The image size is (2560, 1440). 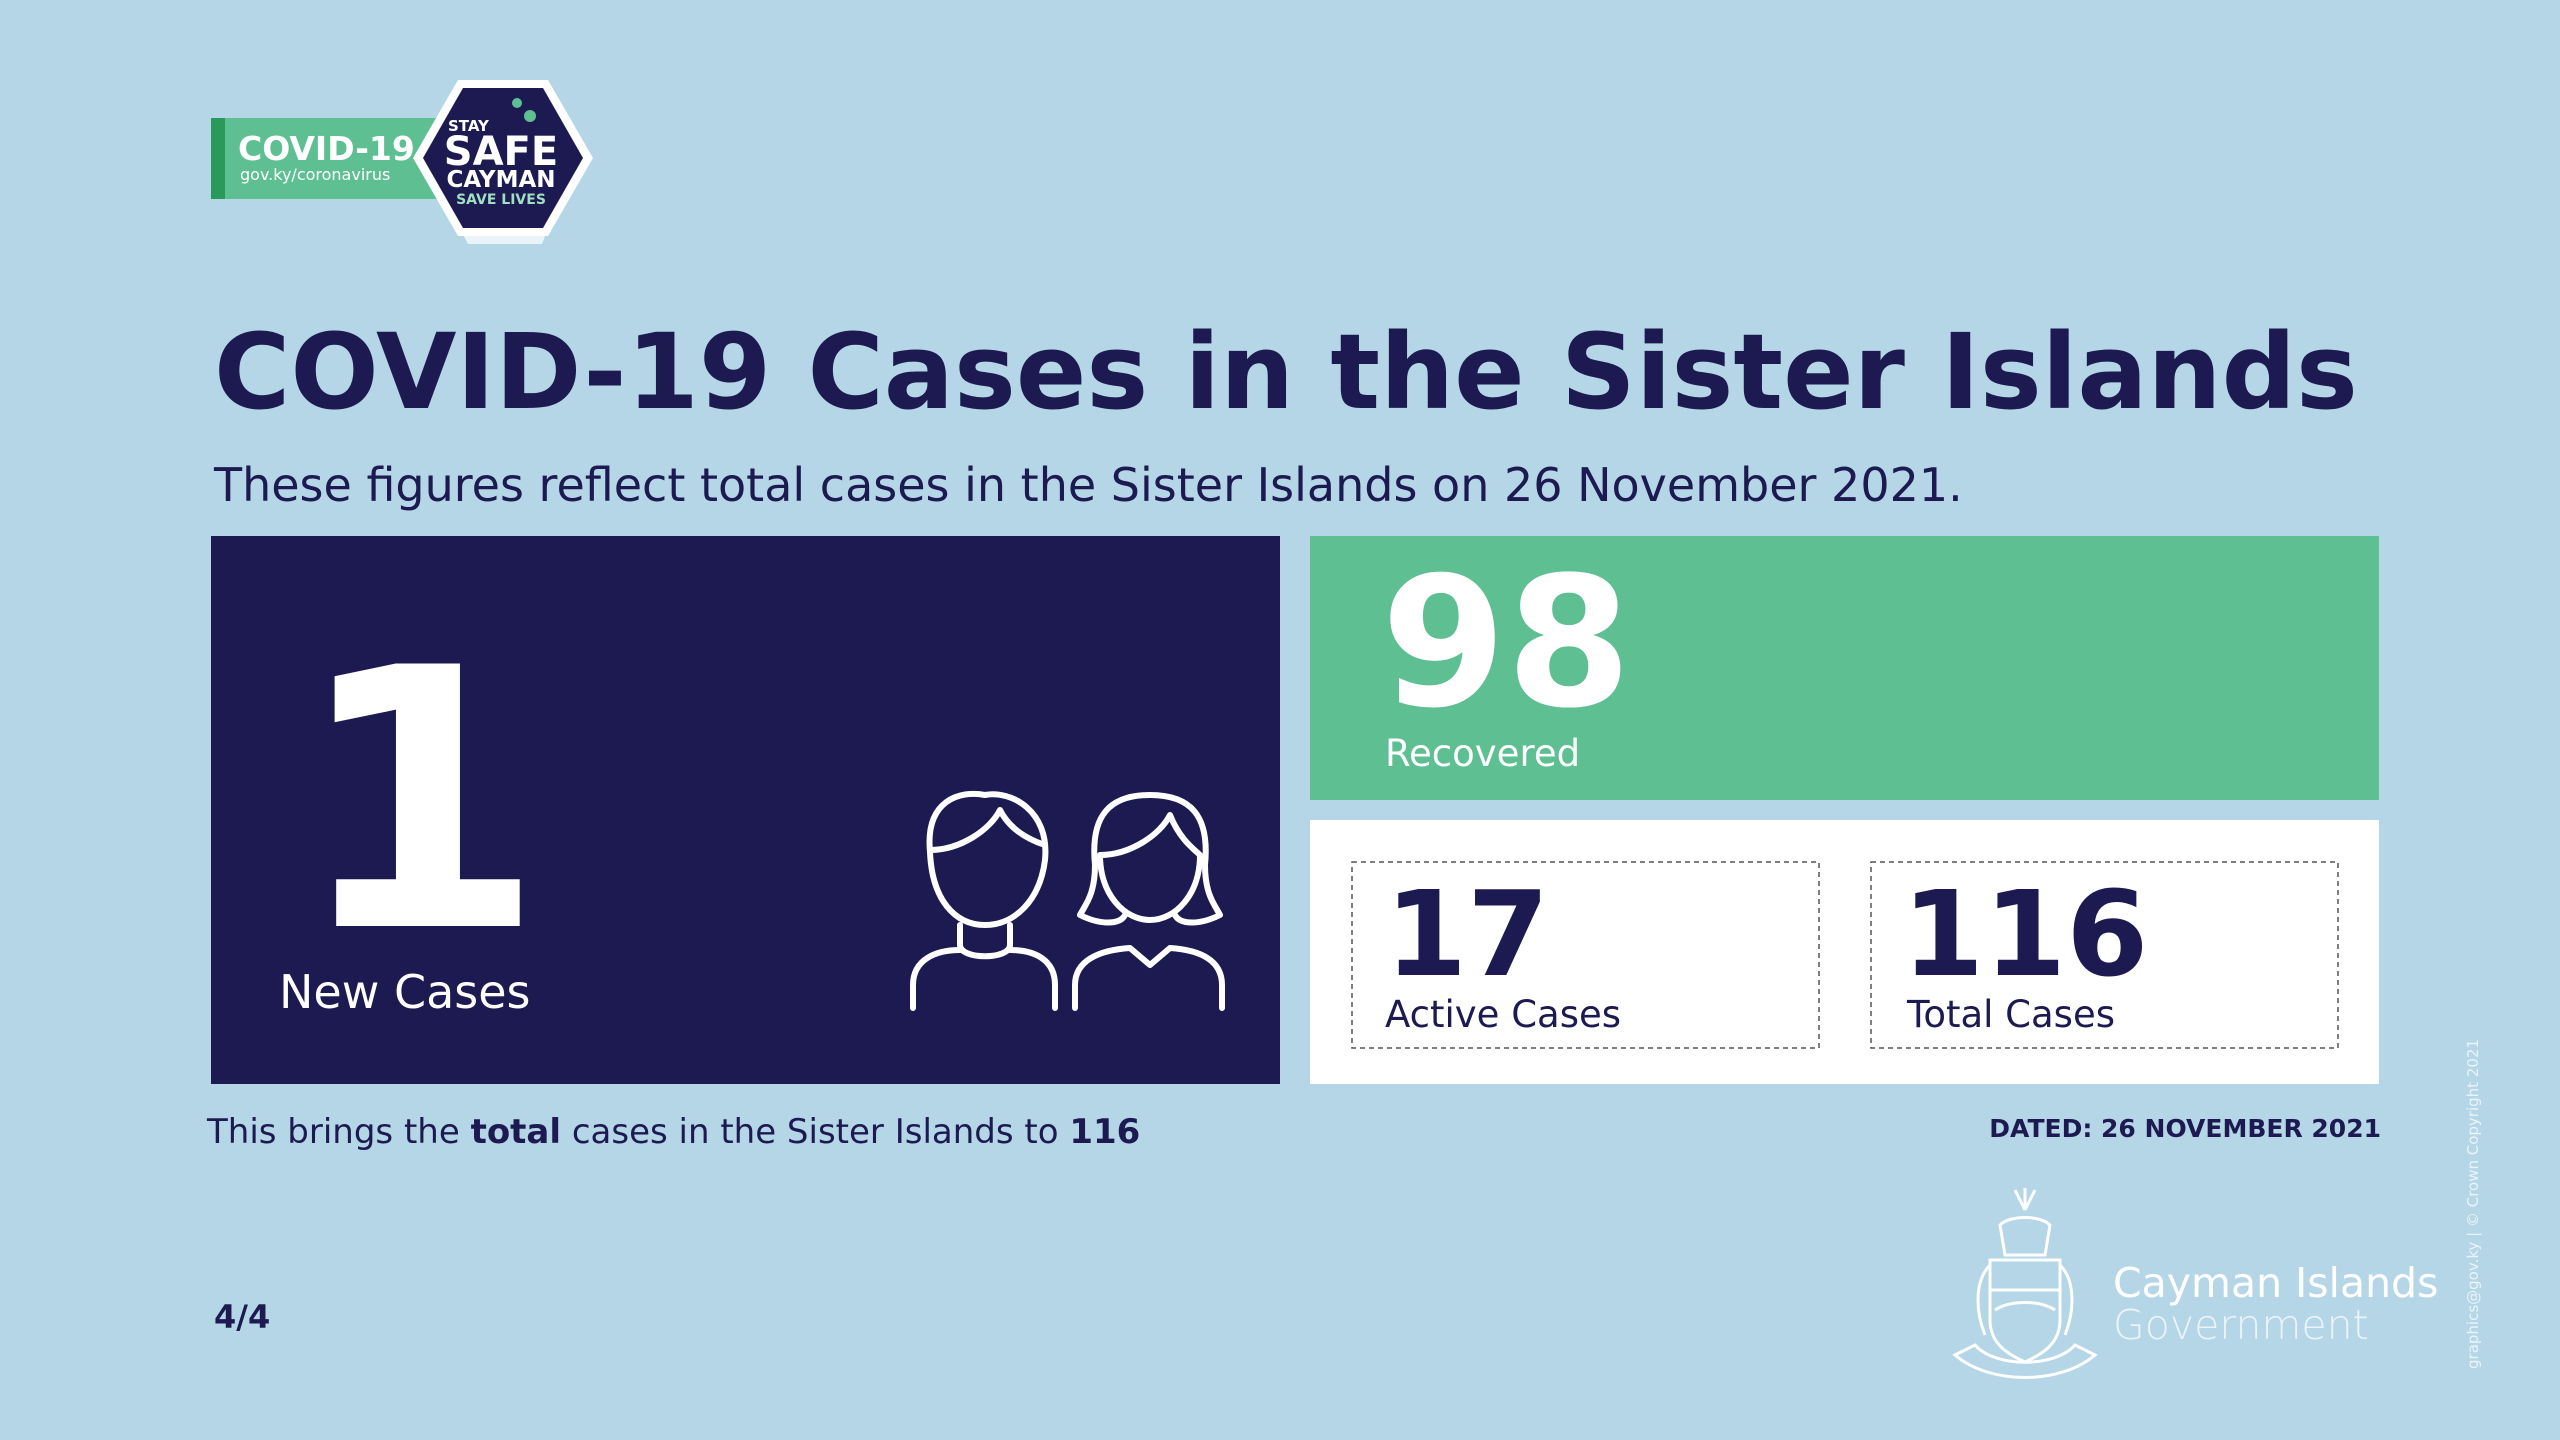 I want to click on total-label: Total Cases, so click(x=2010, y=1014).